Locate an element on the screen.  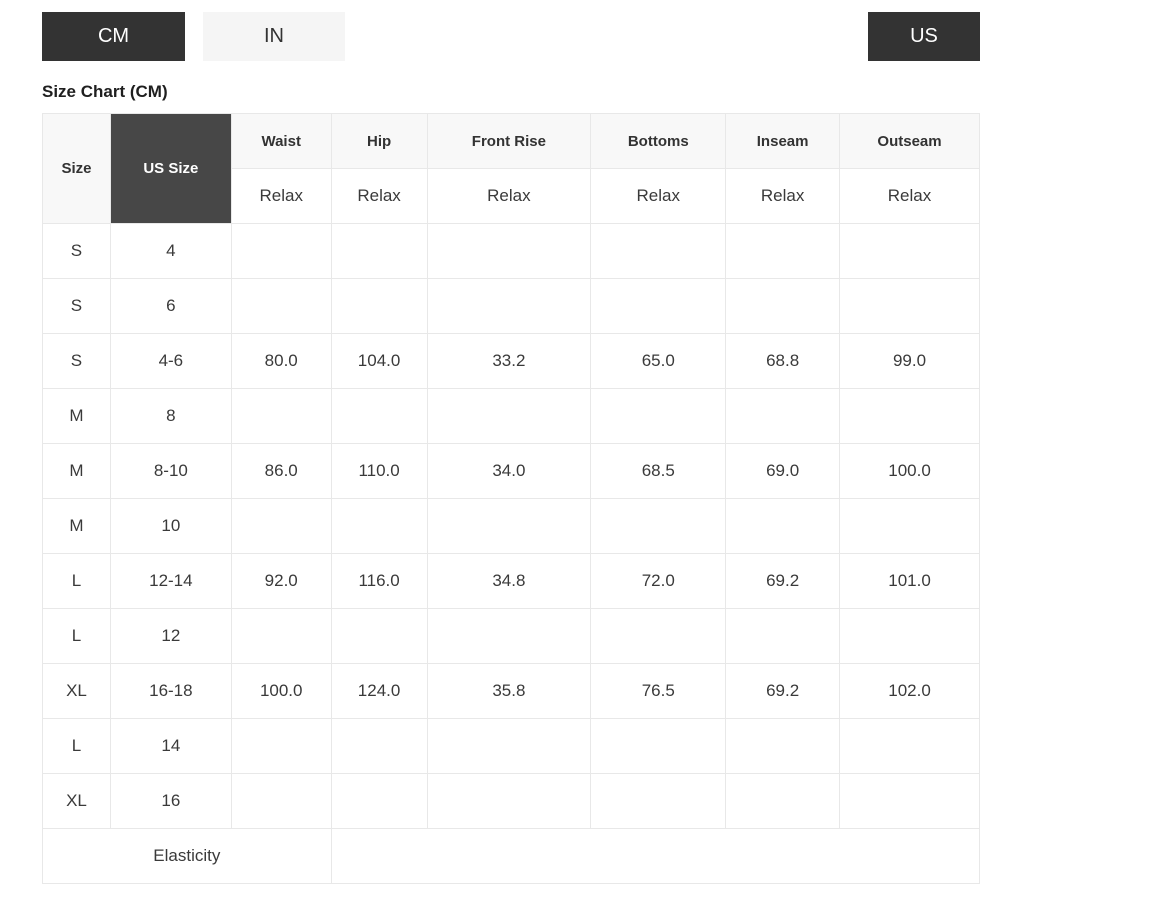
bottoms-cell: 65.0 is located at coordinates (658, 361).